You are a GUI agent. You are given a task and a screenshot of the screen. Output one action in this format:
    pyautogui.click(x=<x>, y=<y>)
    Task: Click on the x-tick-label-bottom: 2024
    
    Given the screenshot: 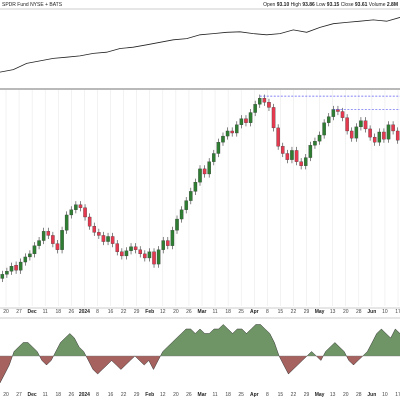 What is the action you would take?
    pyautogui.click(x=84, y=395)
    